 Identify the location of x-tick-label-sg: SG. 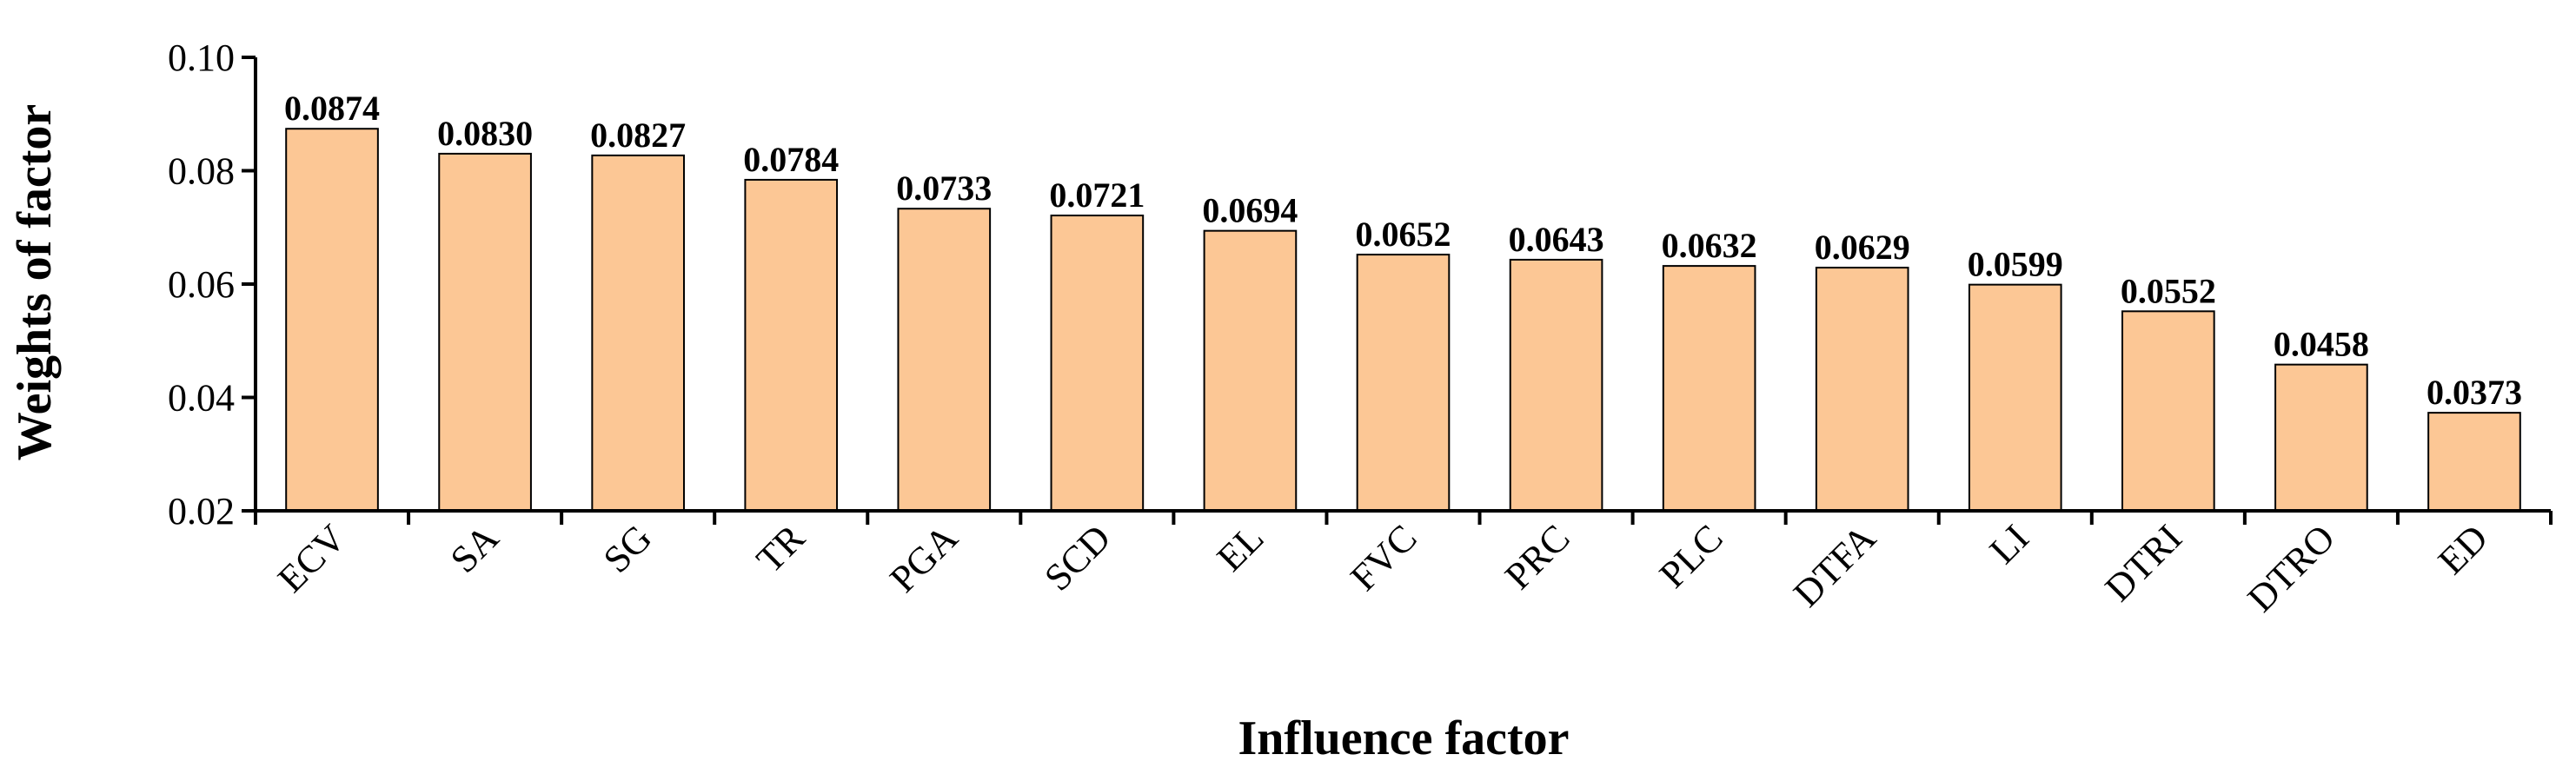
(627, 548).